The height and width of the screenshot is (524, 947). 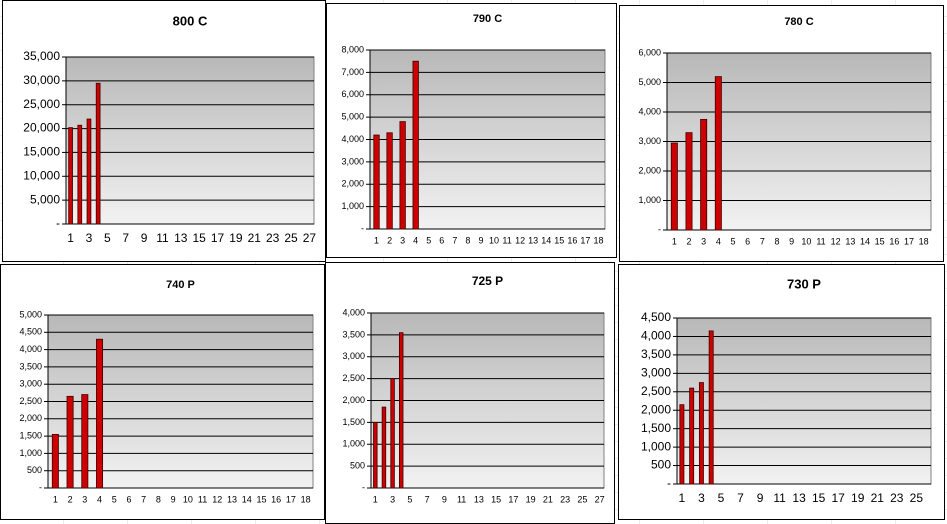 What do you see at coordinates (656, 428) in the screenshot?
I see `y-tick-label: 1,500` at bounding box center [656, 428].